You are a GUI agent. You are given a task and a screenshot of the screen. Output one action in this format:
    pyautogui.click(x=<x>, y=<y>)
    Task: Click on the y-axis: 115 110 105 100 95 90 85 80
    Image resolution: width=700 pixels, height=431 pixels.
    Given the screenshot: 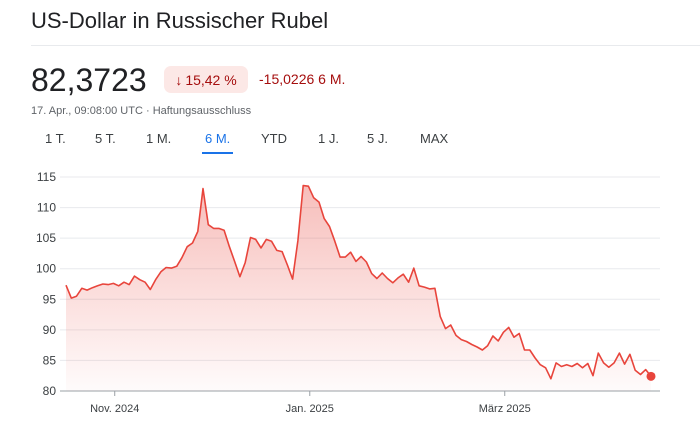 What is the action you would take?
    pyautogui.click(x=46, y=284)
    